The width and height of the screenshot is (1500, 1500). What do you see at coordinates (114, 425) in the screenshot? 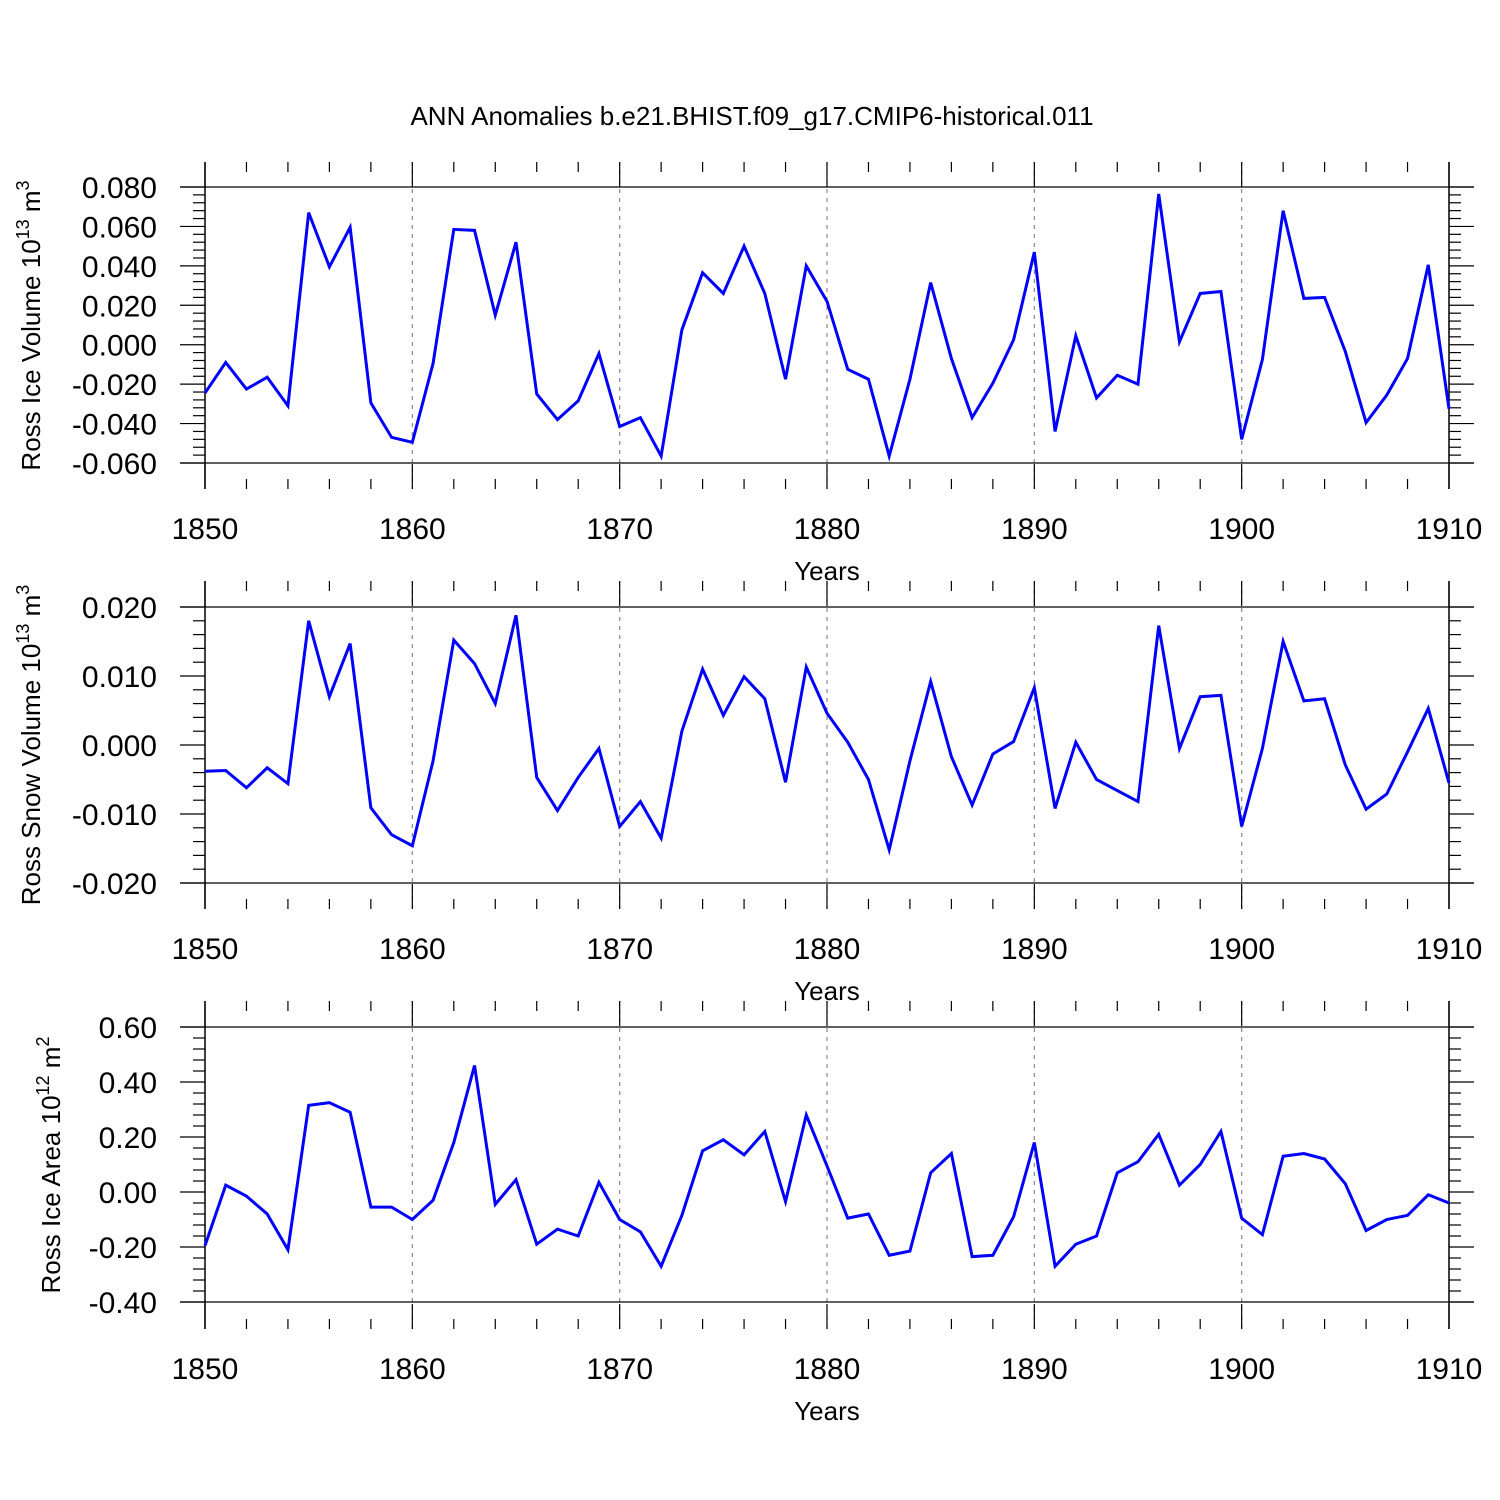
I see `y-tick-label: -0.040` at bounding box center [114, 425].